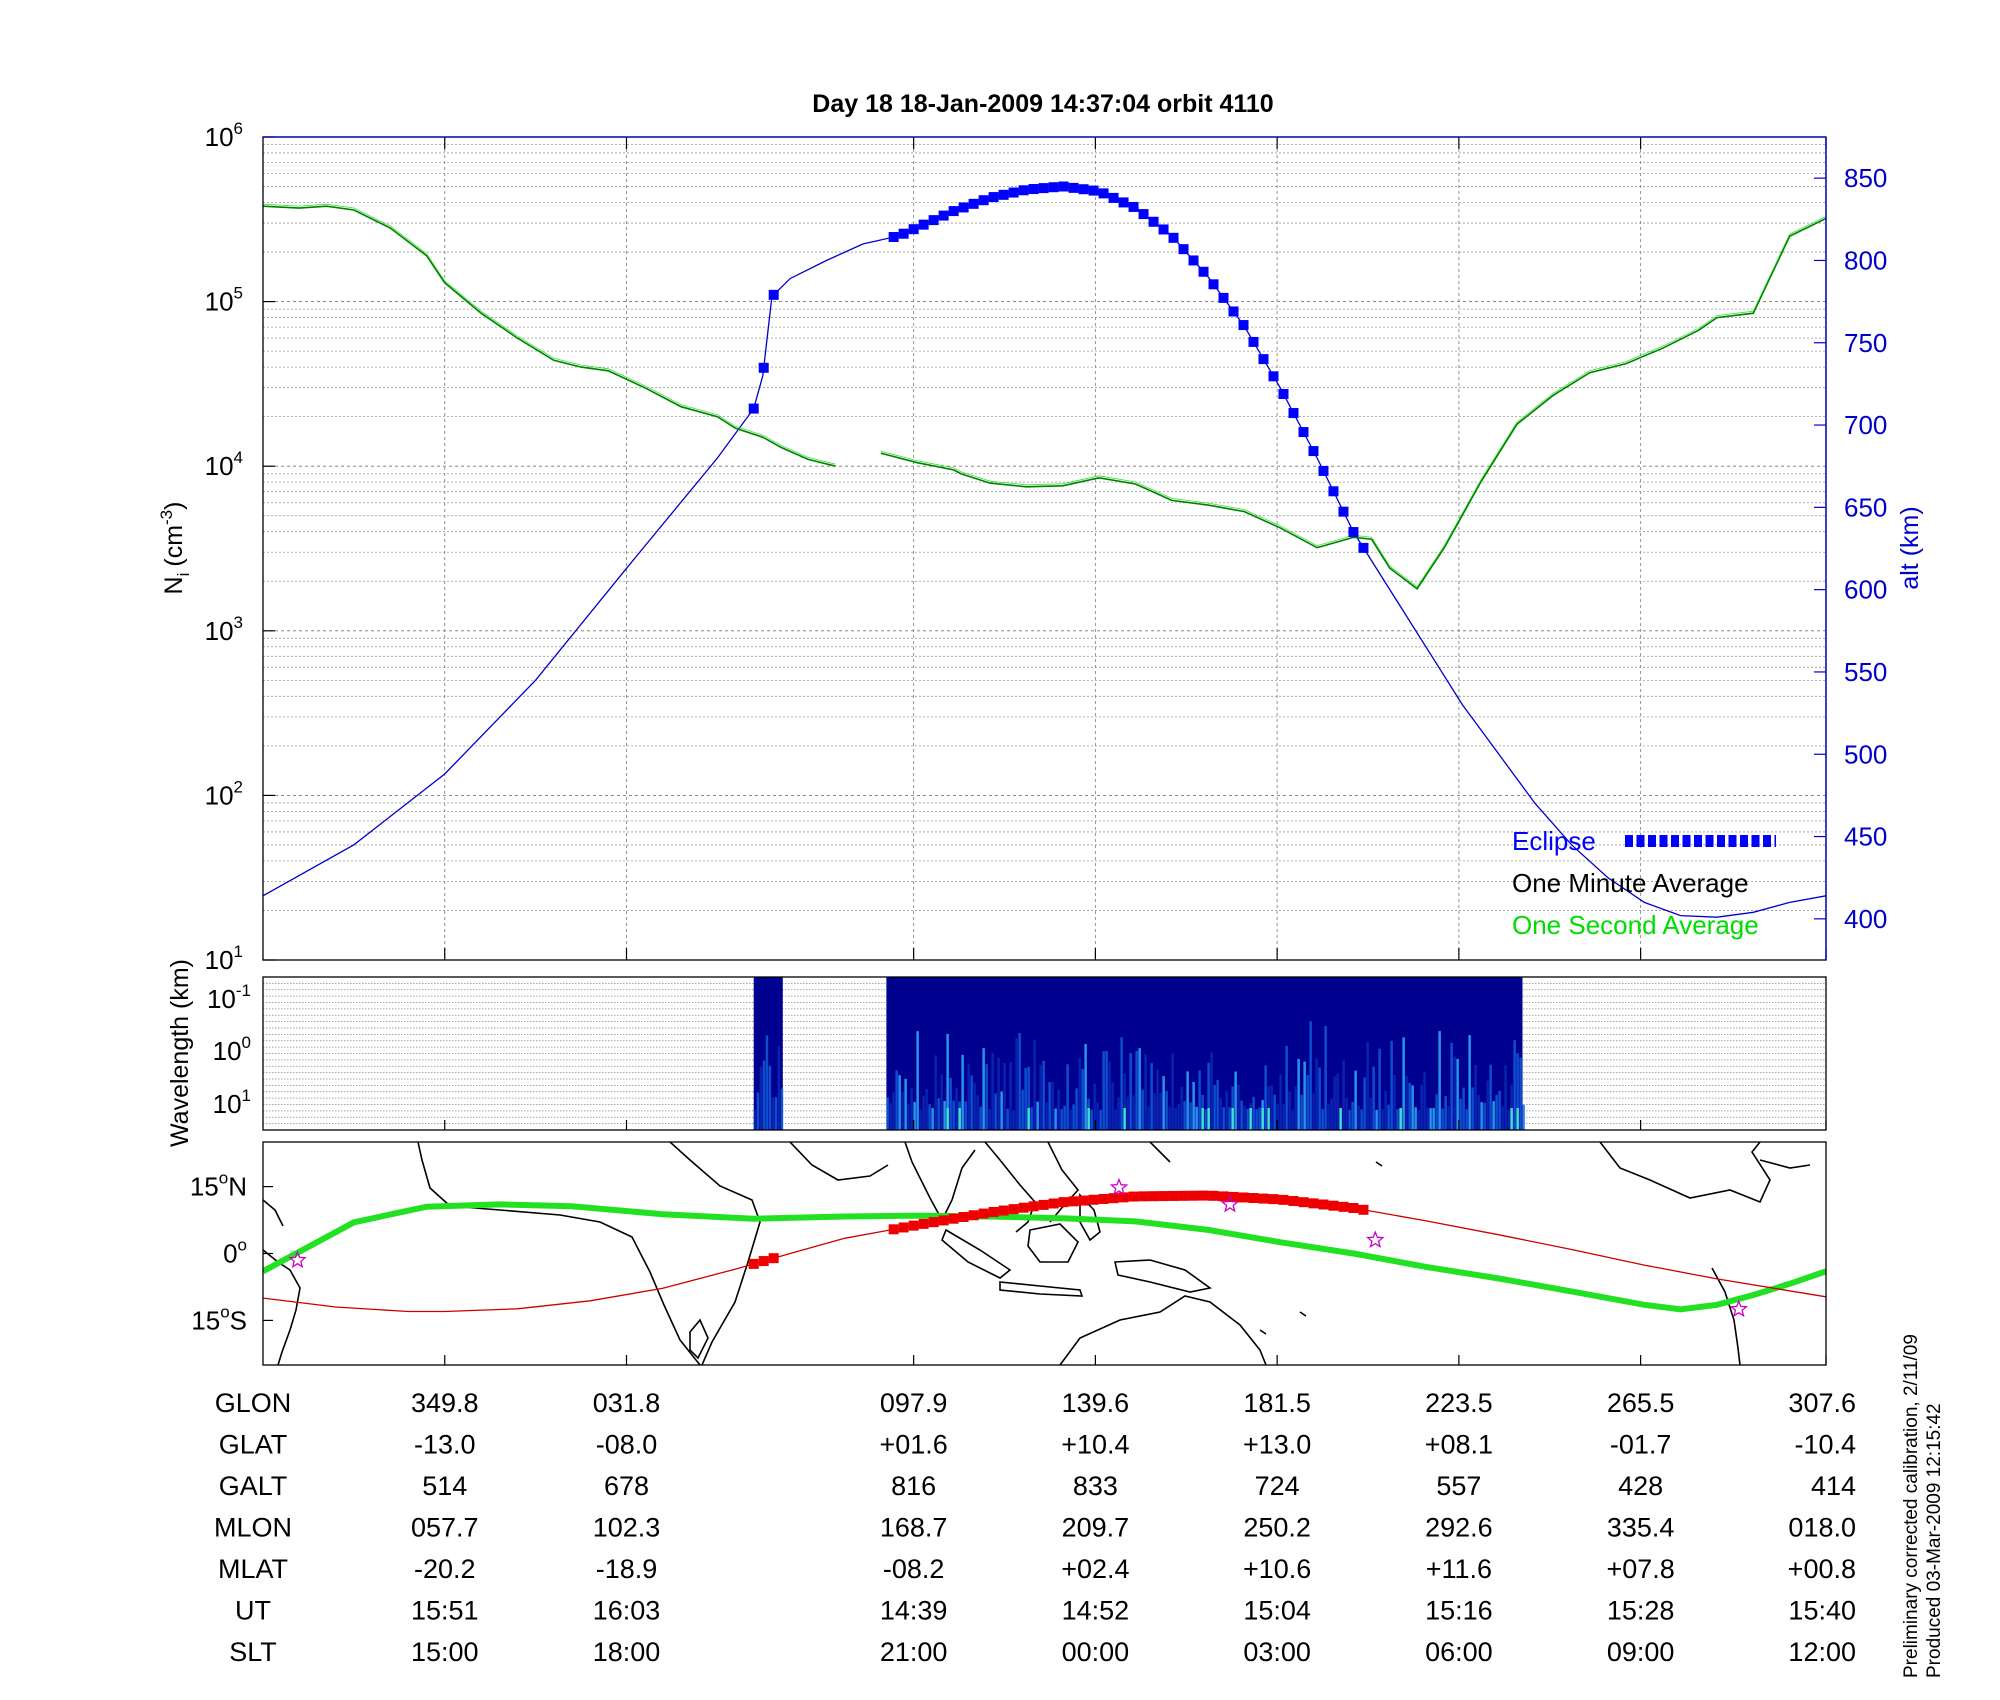 The height and width of the screenshot is (1700, 2000). I want to click on table-cell: 168.7, so click(914, 1528).